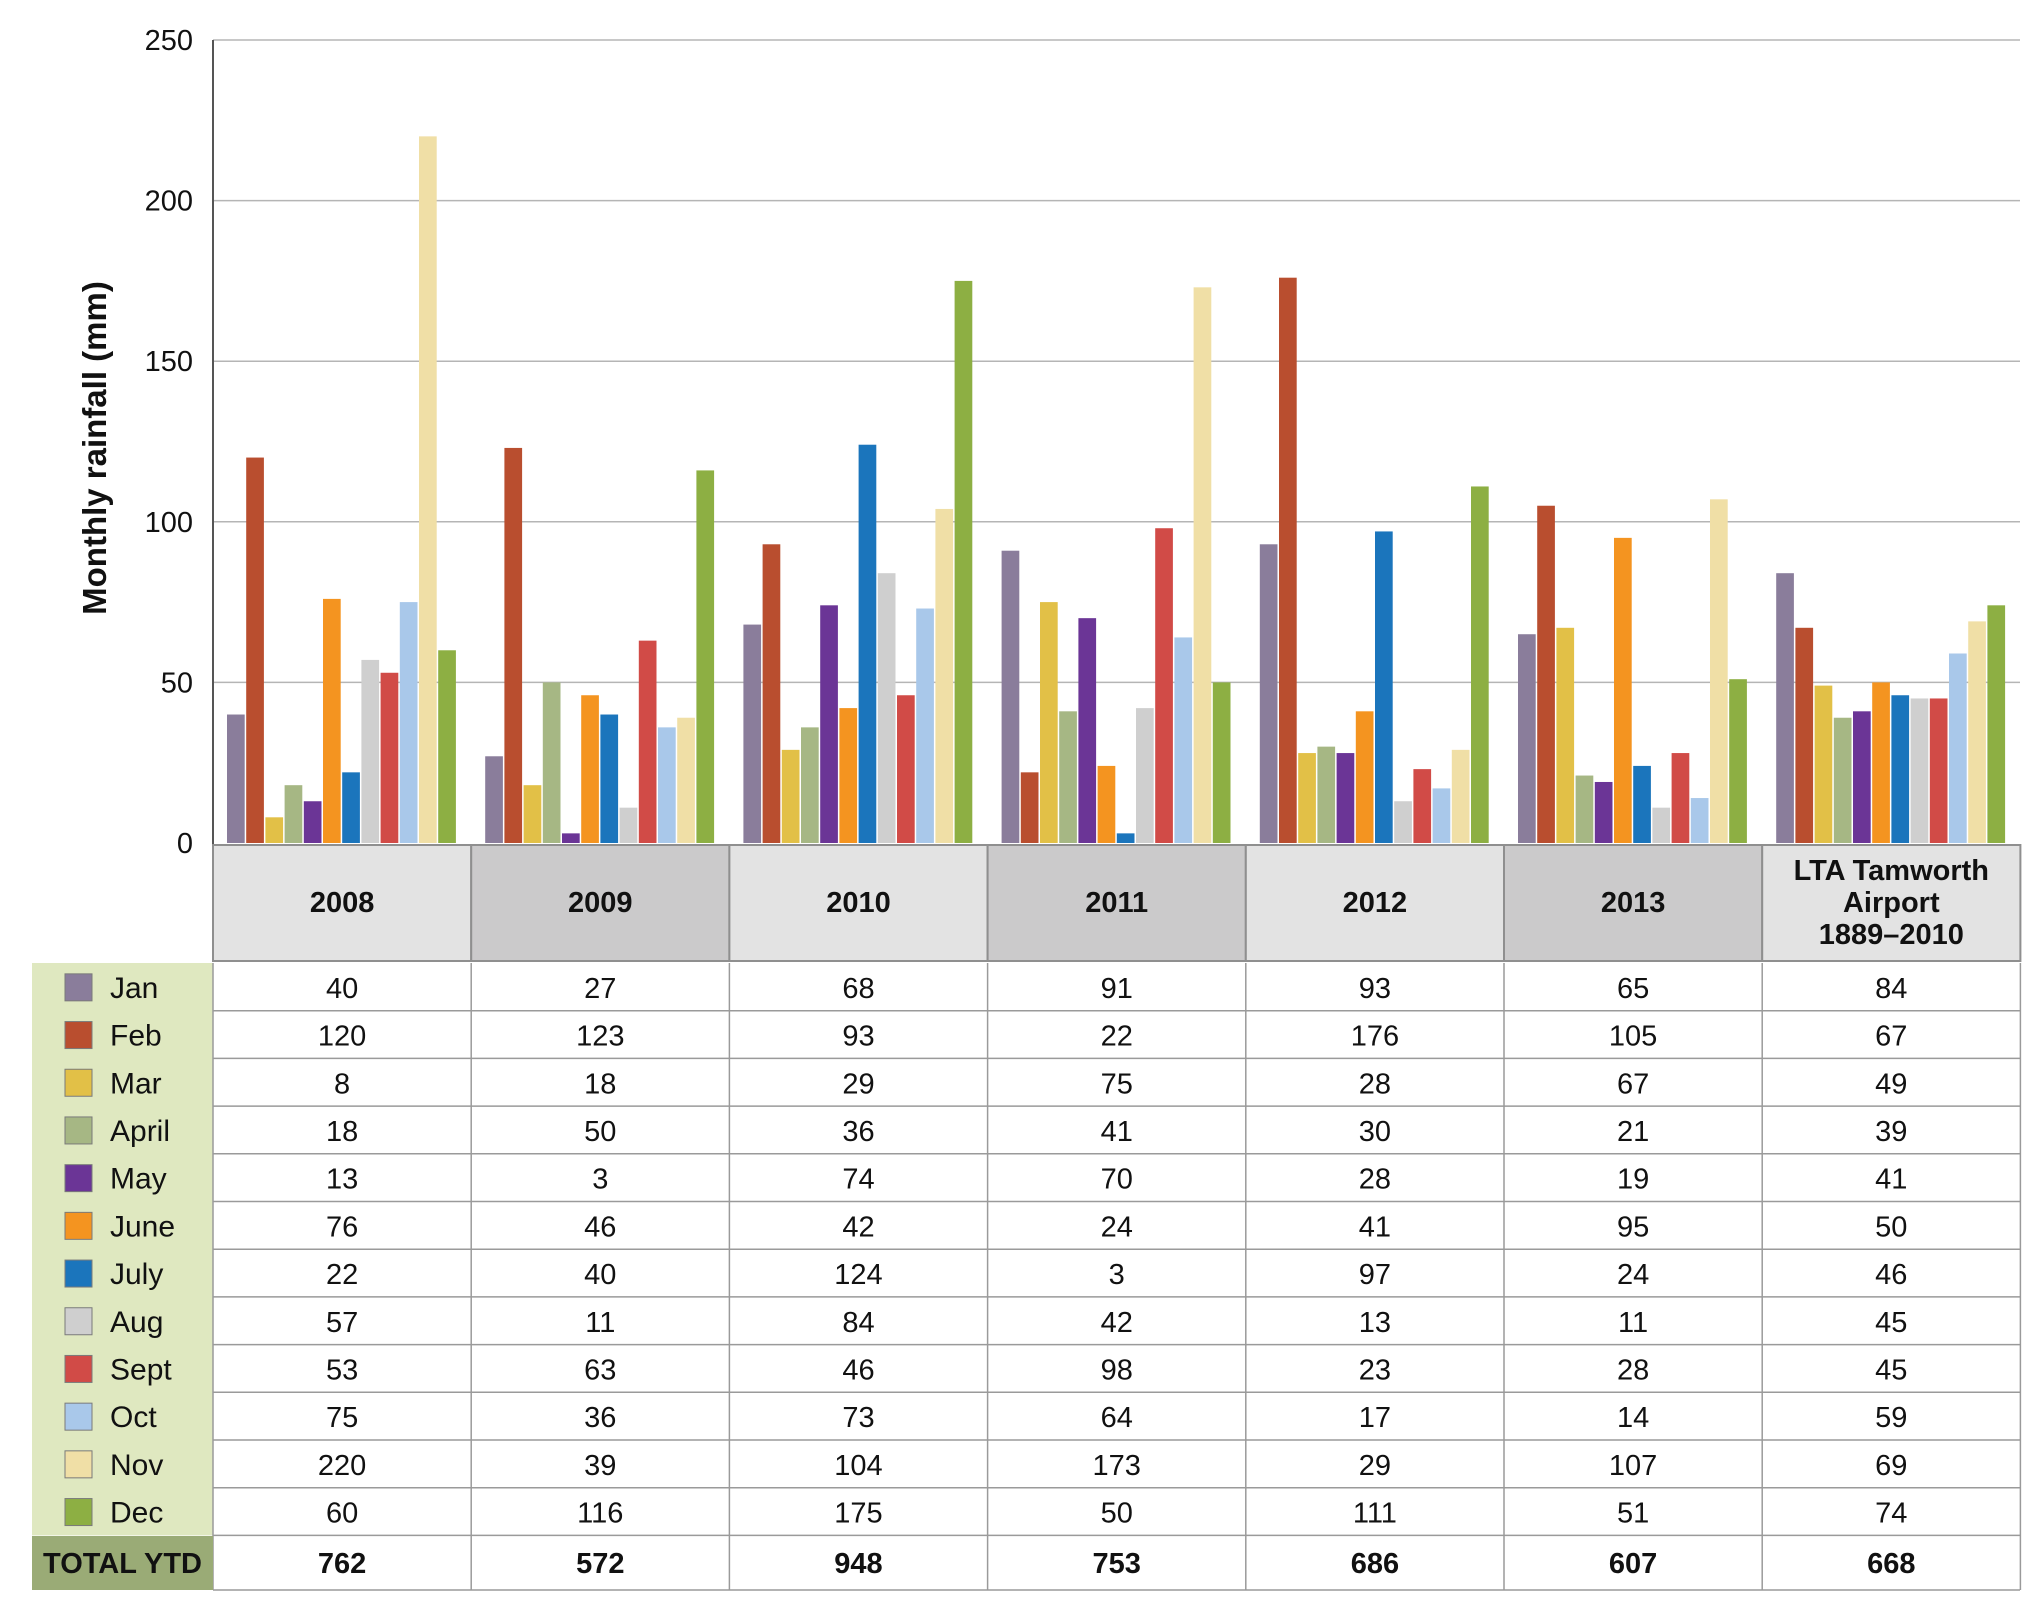 This screenshot has height=1616, width=2043. Describe the element at coordinates (858, 1037) in the screenshot. I see `table-cell: 93` at that location.